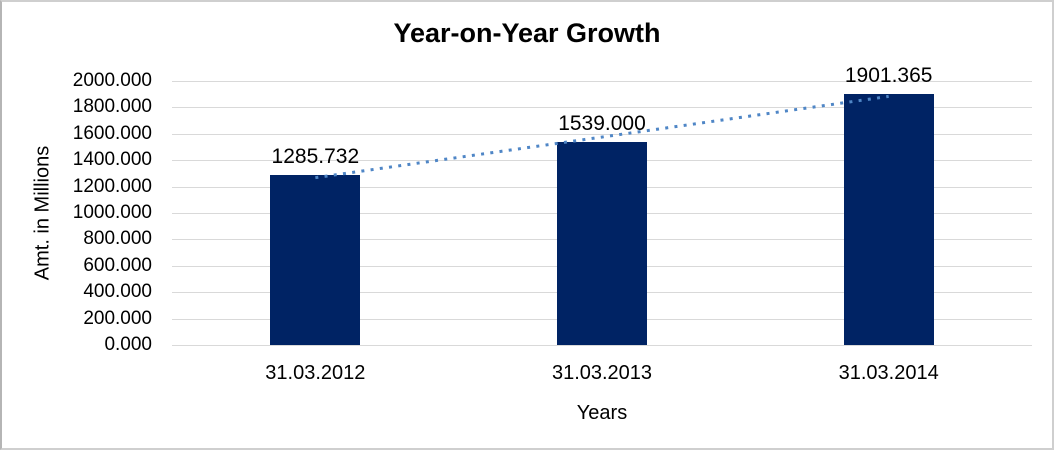 Image resolution: width=1054 pixels, height=450 pixels. Describe the element at coordinates (117, 292) in the screenshot. I see `y-tick-label: 400.000` at that location.